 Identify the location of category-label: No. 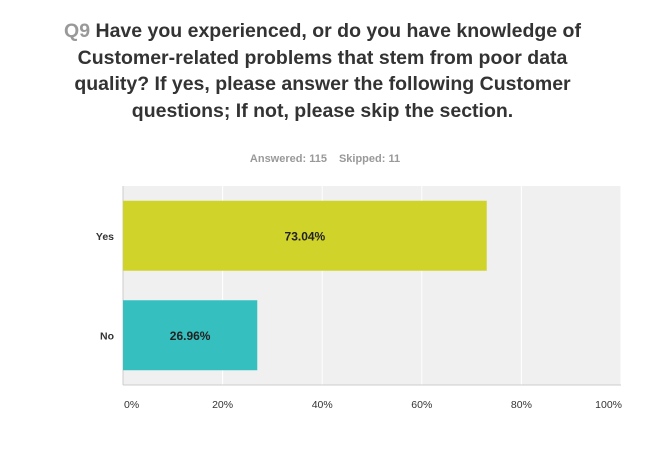
(107, 336).